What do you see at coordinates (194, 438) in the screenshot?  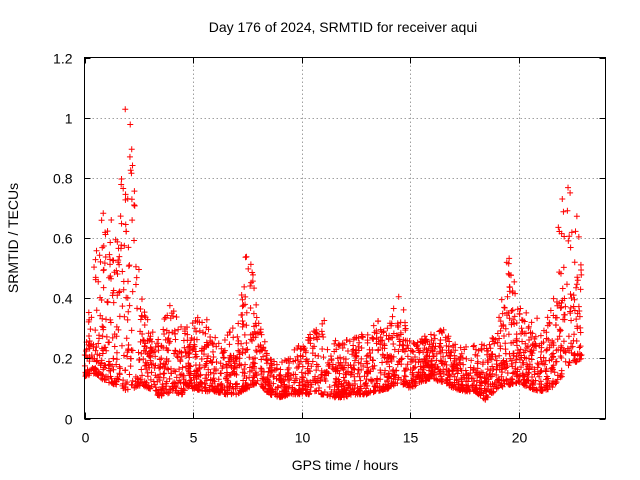 I see `x-tick-label: 5` at bounding box center [194, 438].